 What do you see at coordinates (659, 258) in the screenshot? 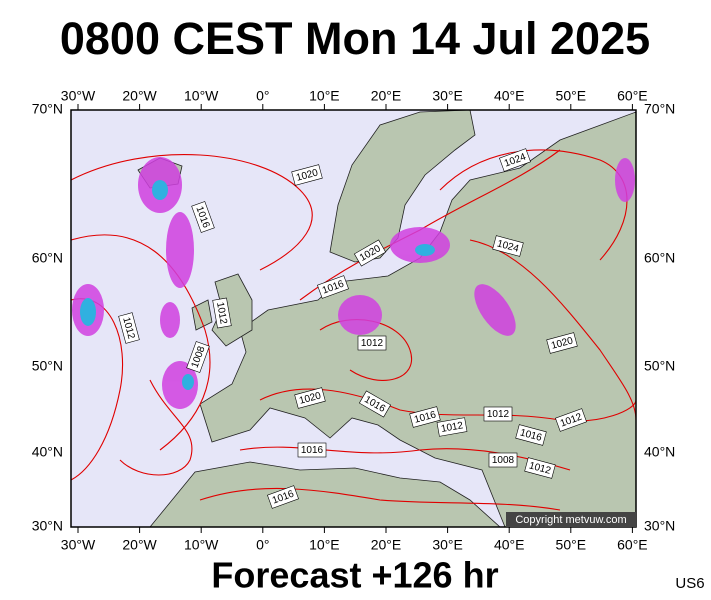
I see `right-lat-label: 60°N` at bounding box center [659, 258].